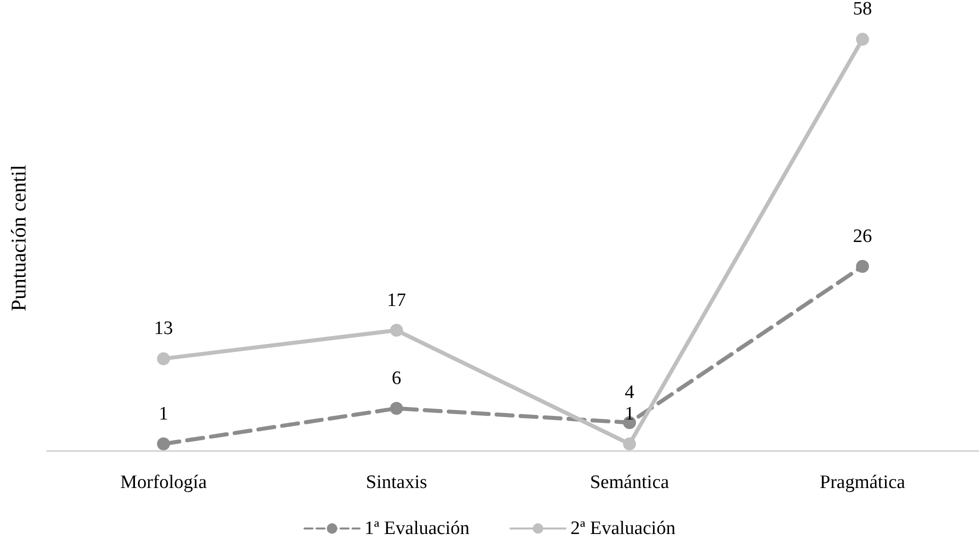  What do you see at coordinates (397, 482) in the screenshot?
I see `x-tick-label: Sintaxis` at bounding box center [397, 482].